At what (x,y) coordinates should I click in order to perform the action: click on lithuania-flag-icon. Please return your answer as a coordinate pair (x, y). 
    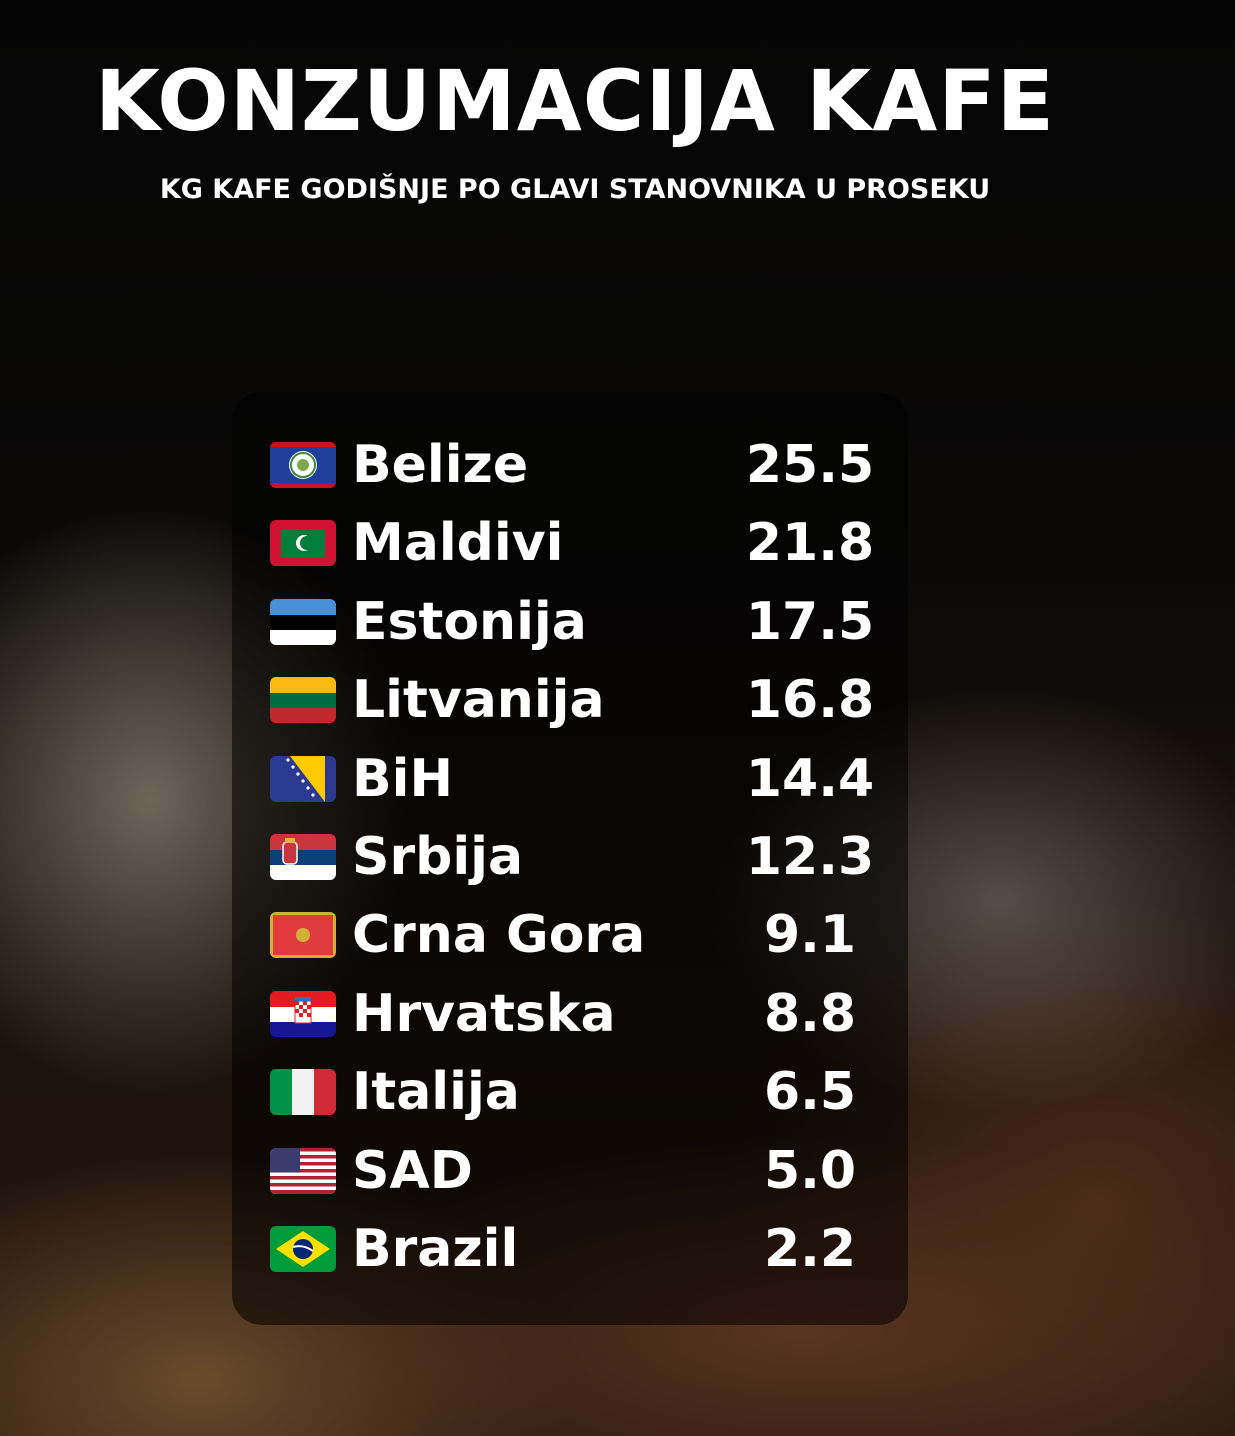
    Looking at the image, I should click on (303, 700).